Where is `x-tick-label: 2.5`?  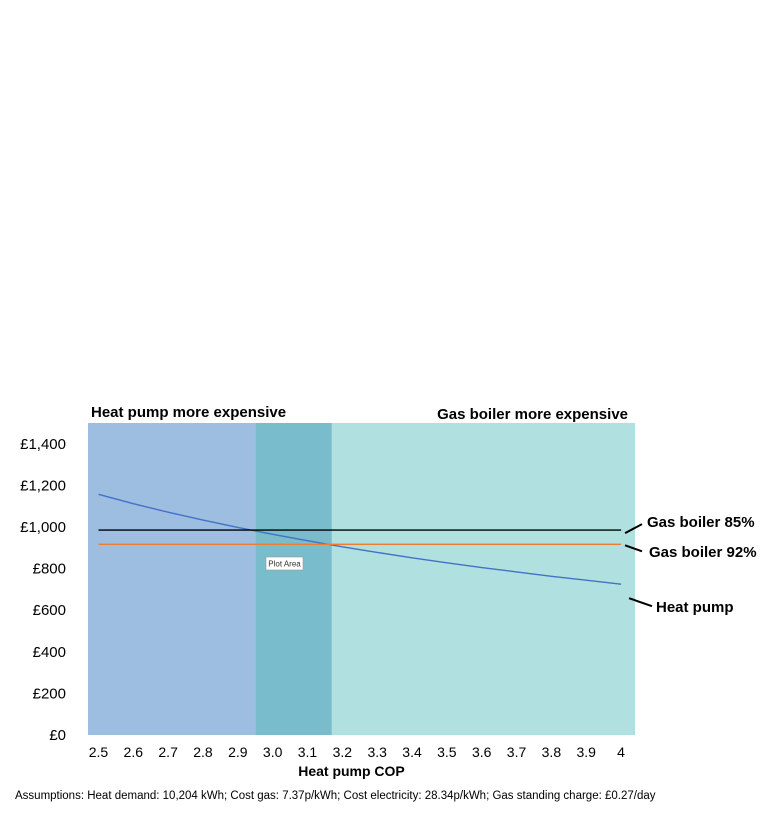
x-tick-label: 2.5 is located at coordinates (99, 752).